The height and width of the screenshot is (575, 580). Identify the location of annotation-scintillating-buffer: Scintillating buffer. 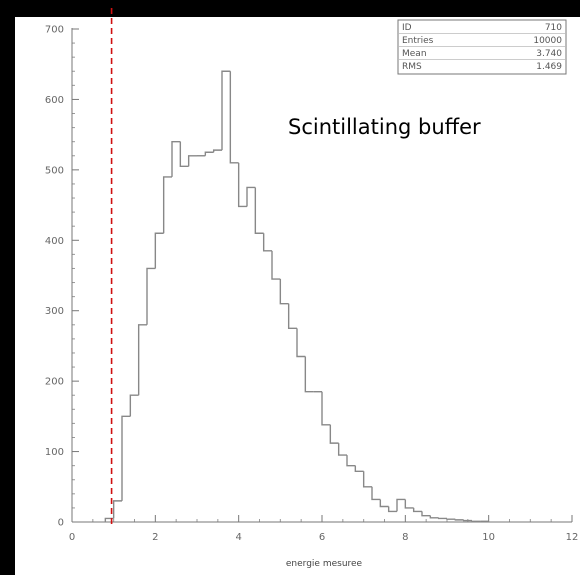
(384, 127).